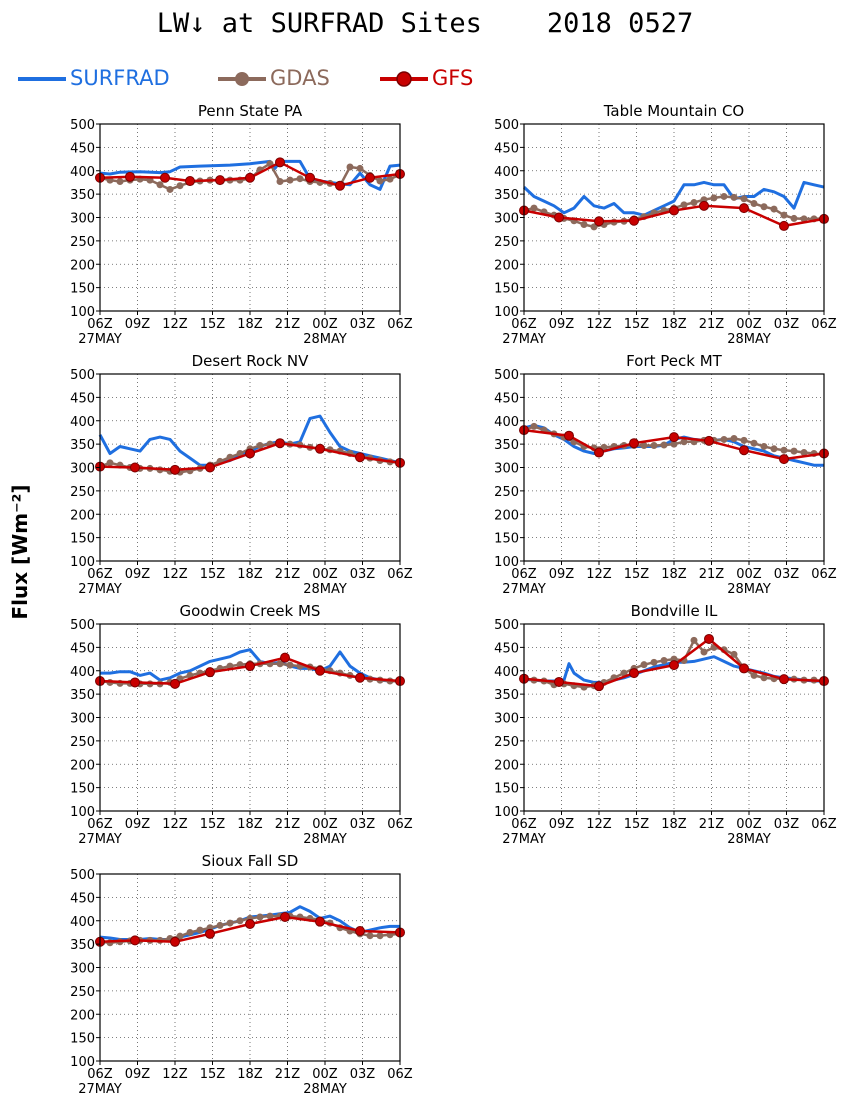 This screenshot has width=850, height=1100. What do you see at coordinates (453, 78) in the screenshot?
I see `legend-label-gfs: GFS` at bounding box center [453, 78].